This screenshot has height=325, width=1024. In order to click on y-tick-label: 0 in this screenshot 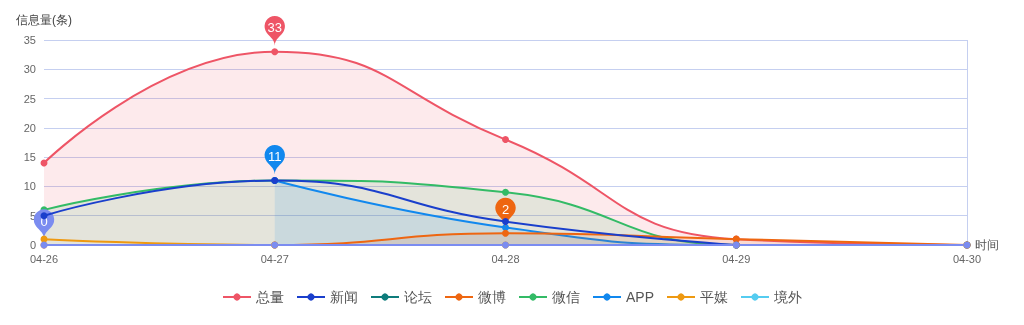, I will do `click(32, 245)`.